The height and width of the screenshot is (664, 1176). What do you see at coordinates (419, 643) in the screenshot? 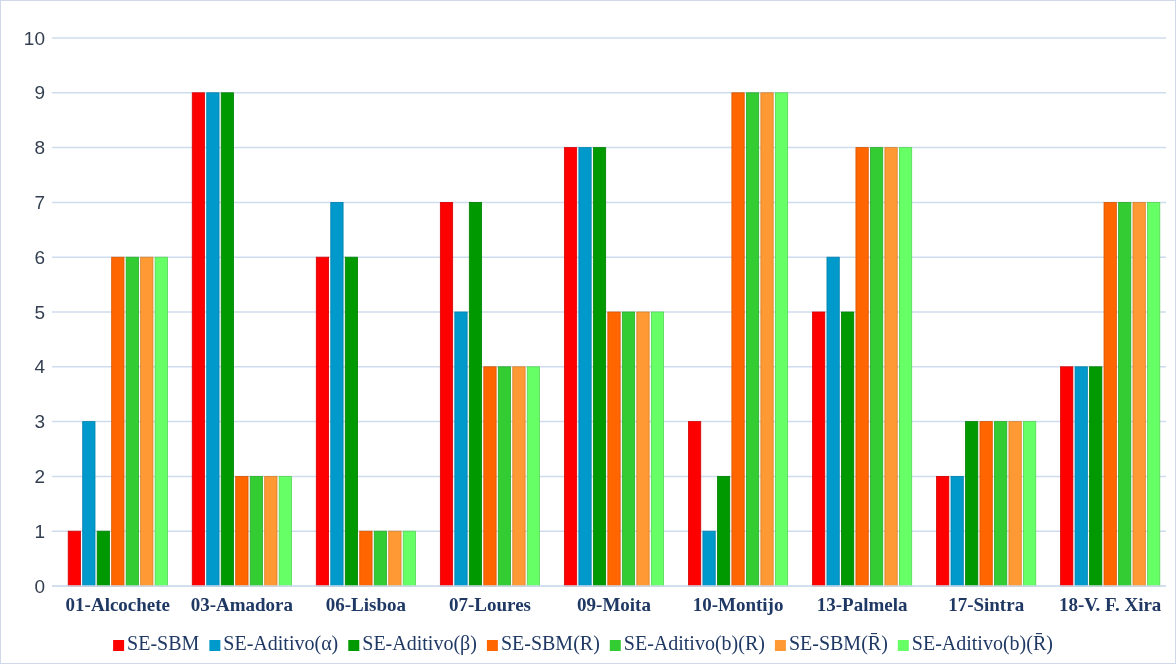
I see `legend-label: SE-Aditivo(β)` at bounding box center [419, 643].